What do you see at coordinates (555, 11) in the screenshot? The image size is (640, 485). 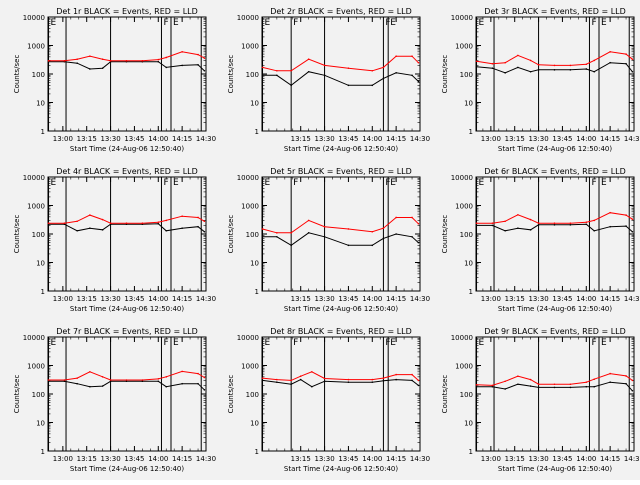 I see `panel-title: Det 3r BLACK = Events, RED = LLD` at bounding box center [555, 11].